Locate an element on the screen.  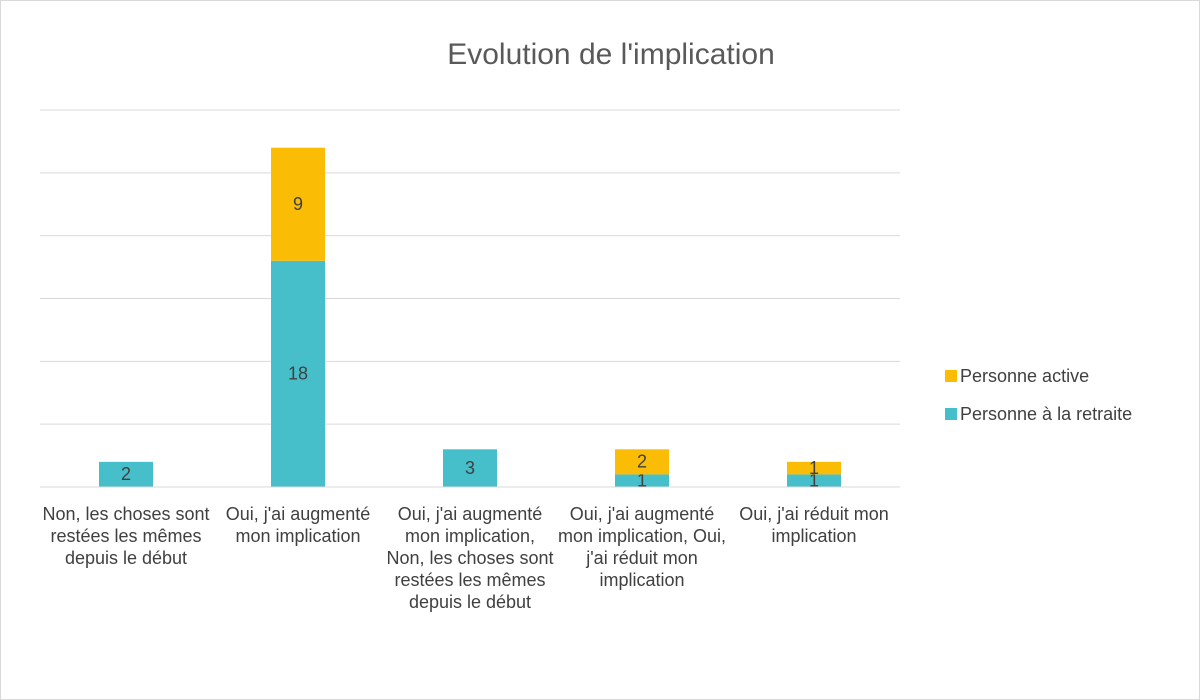
data-label: 9 is located at coordinates (298, 204).